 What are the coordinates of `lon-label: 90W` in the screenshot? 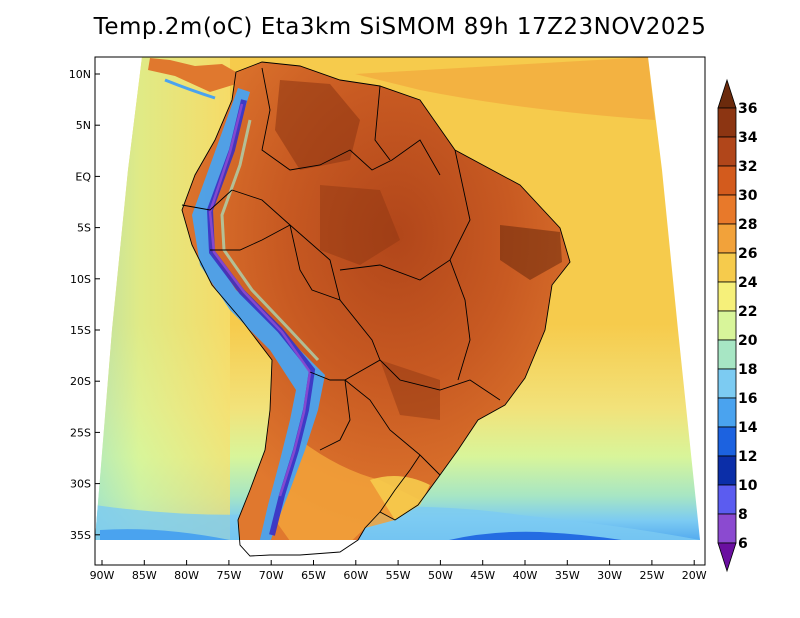 It's located at (102, 575).